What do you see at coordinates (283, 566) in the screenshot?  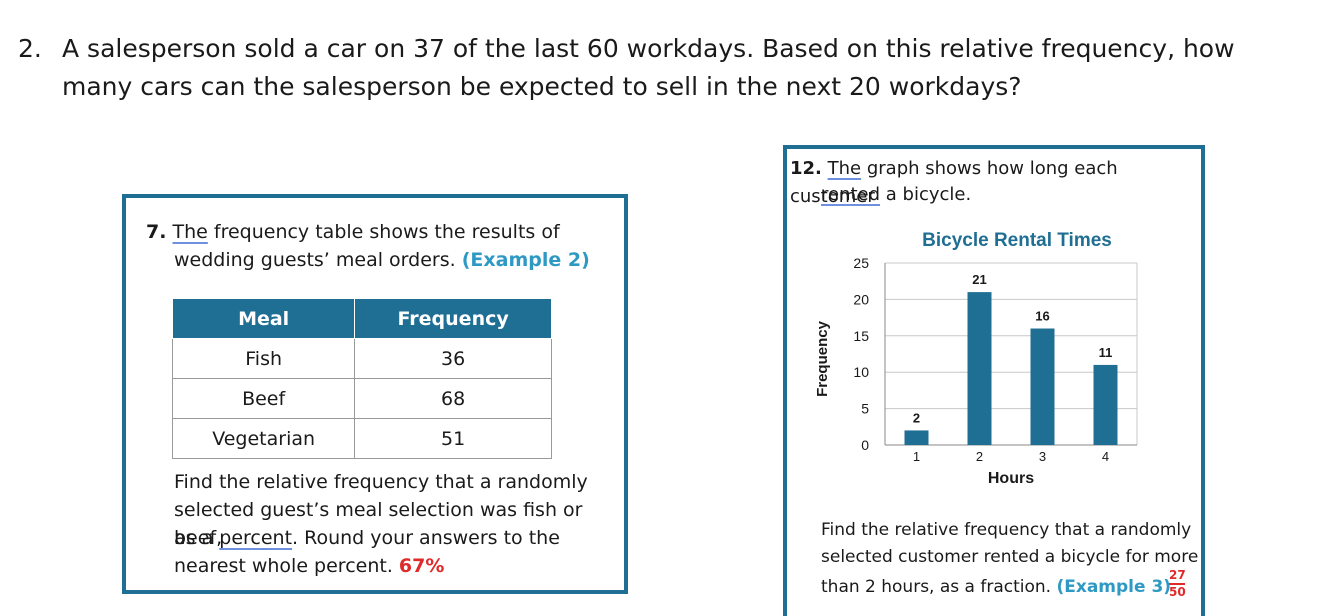 I see `question-7-line4: nearest whole percent.` at bounding box center [283, 566].